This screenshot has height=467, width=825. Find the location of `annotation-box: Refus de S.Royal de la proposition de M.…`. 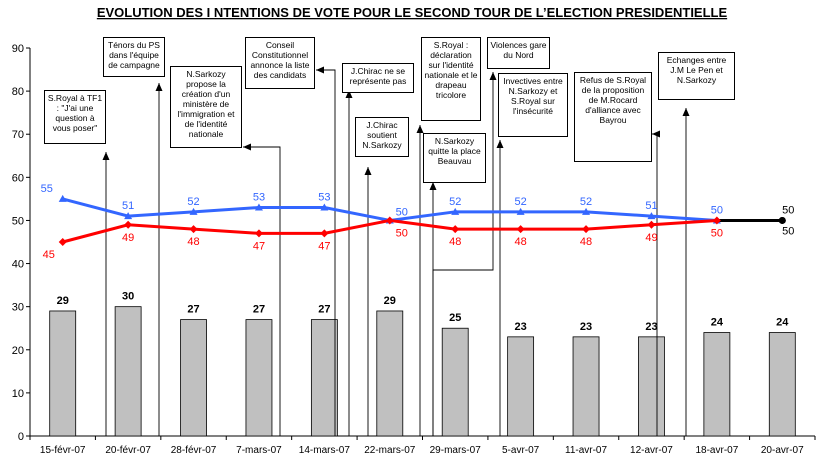

annotation-box: Refus de S.Royal de la proposition de M.… is located at coordinates (613, 117).